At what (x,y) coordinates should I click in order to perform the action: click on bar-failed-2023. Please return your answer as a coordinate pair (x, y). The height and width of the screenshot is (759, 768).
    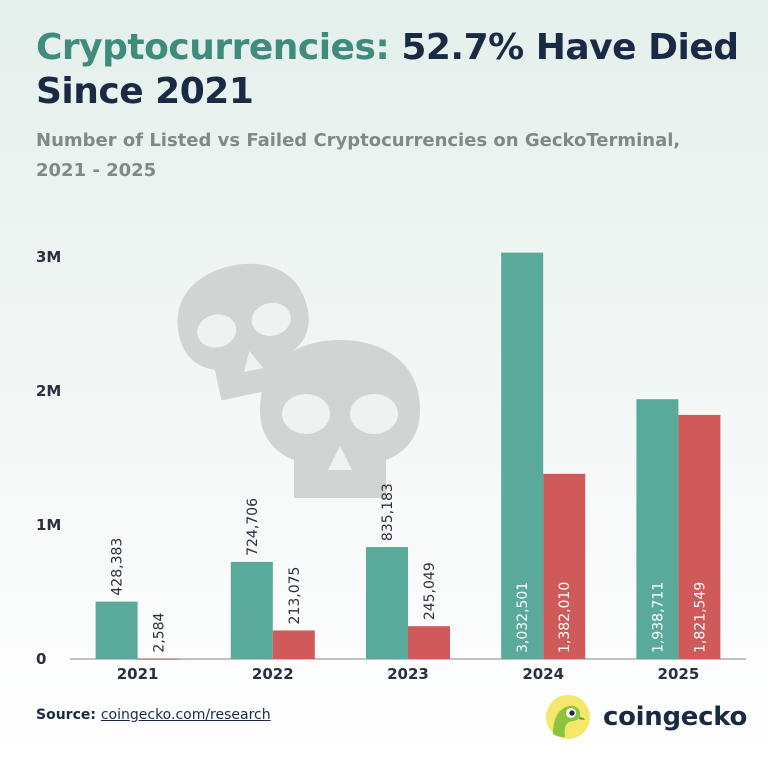
    Looking at the image, I should click on (429, 642).